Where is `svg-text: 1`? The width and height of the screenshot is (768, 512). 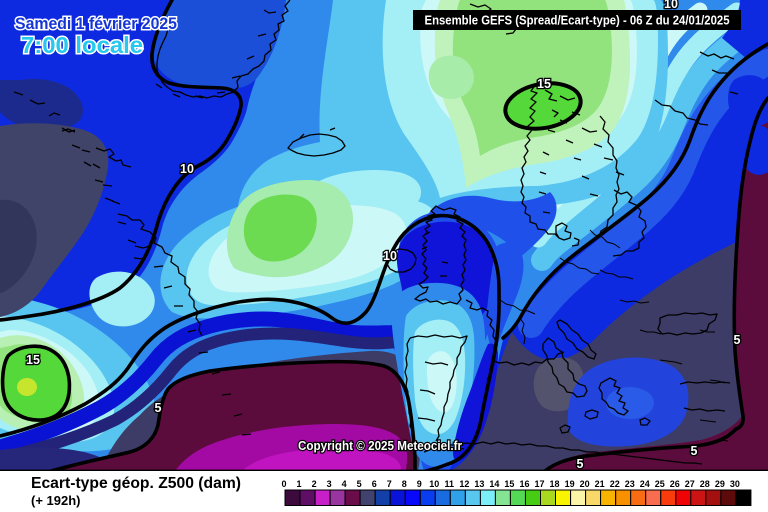 svg-text: 1 is located at coordinates (298, 484).